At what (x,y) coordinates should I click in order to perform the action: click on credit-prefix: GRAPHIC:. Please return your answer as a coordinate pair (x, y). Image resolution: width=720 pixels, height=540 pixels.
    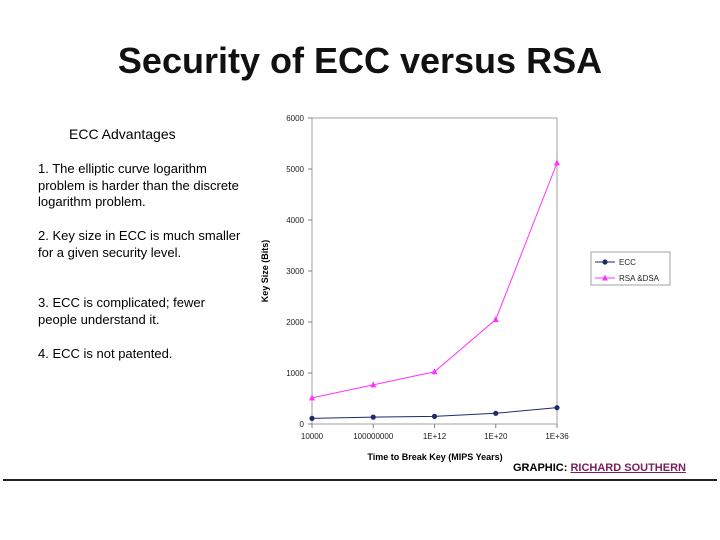
    Looking at the image, I should click on (542, 468).